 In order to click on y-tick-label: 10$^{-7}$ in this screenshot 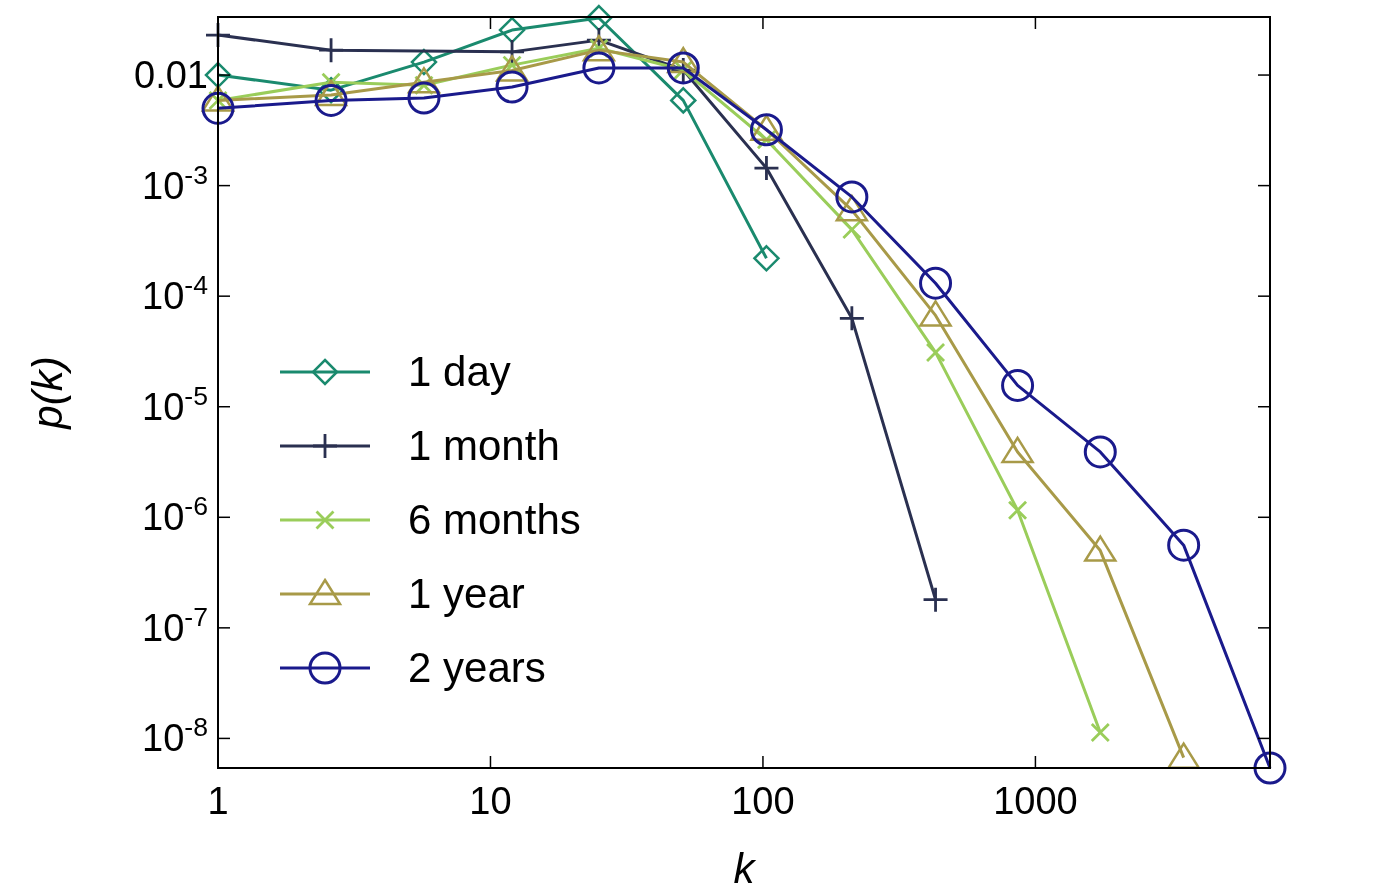, I will do `click(175, 625)`.